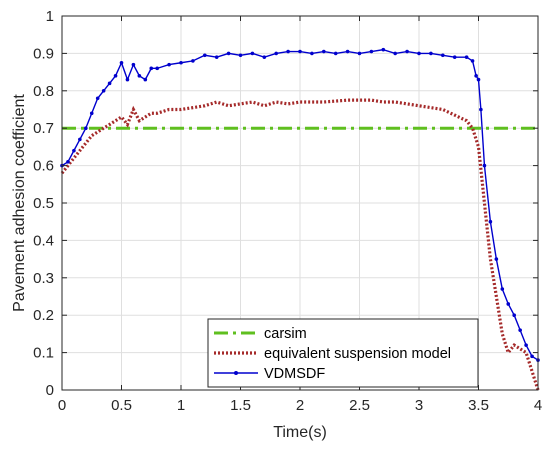  What do you see at coordinates (300, 432) in the screenshot?
I see `x-axis-title: Time(s)` at bounding box center [300, 432].